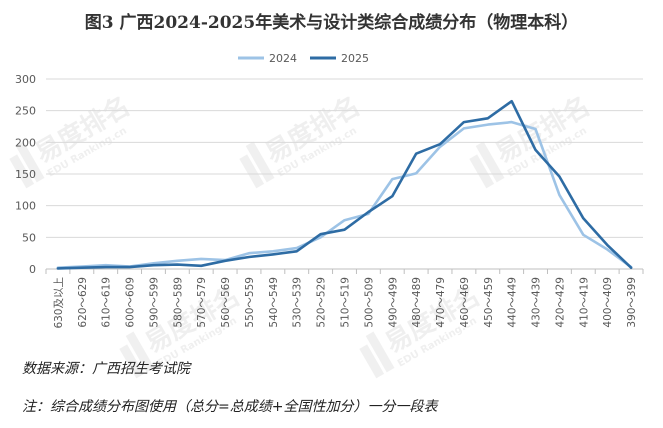  Describe the element at coordinates (441, 302) in the screenshot. I see `x-tick-label: 470～479` at that location.